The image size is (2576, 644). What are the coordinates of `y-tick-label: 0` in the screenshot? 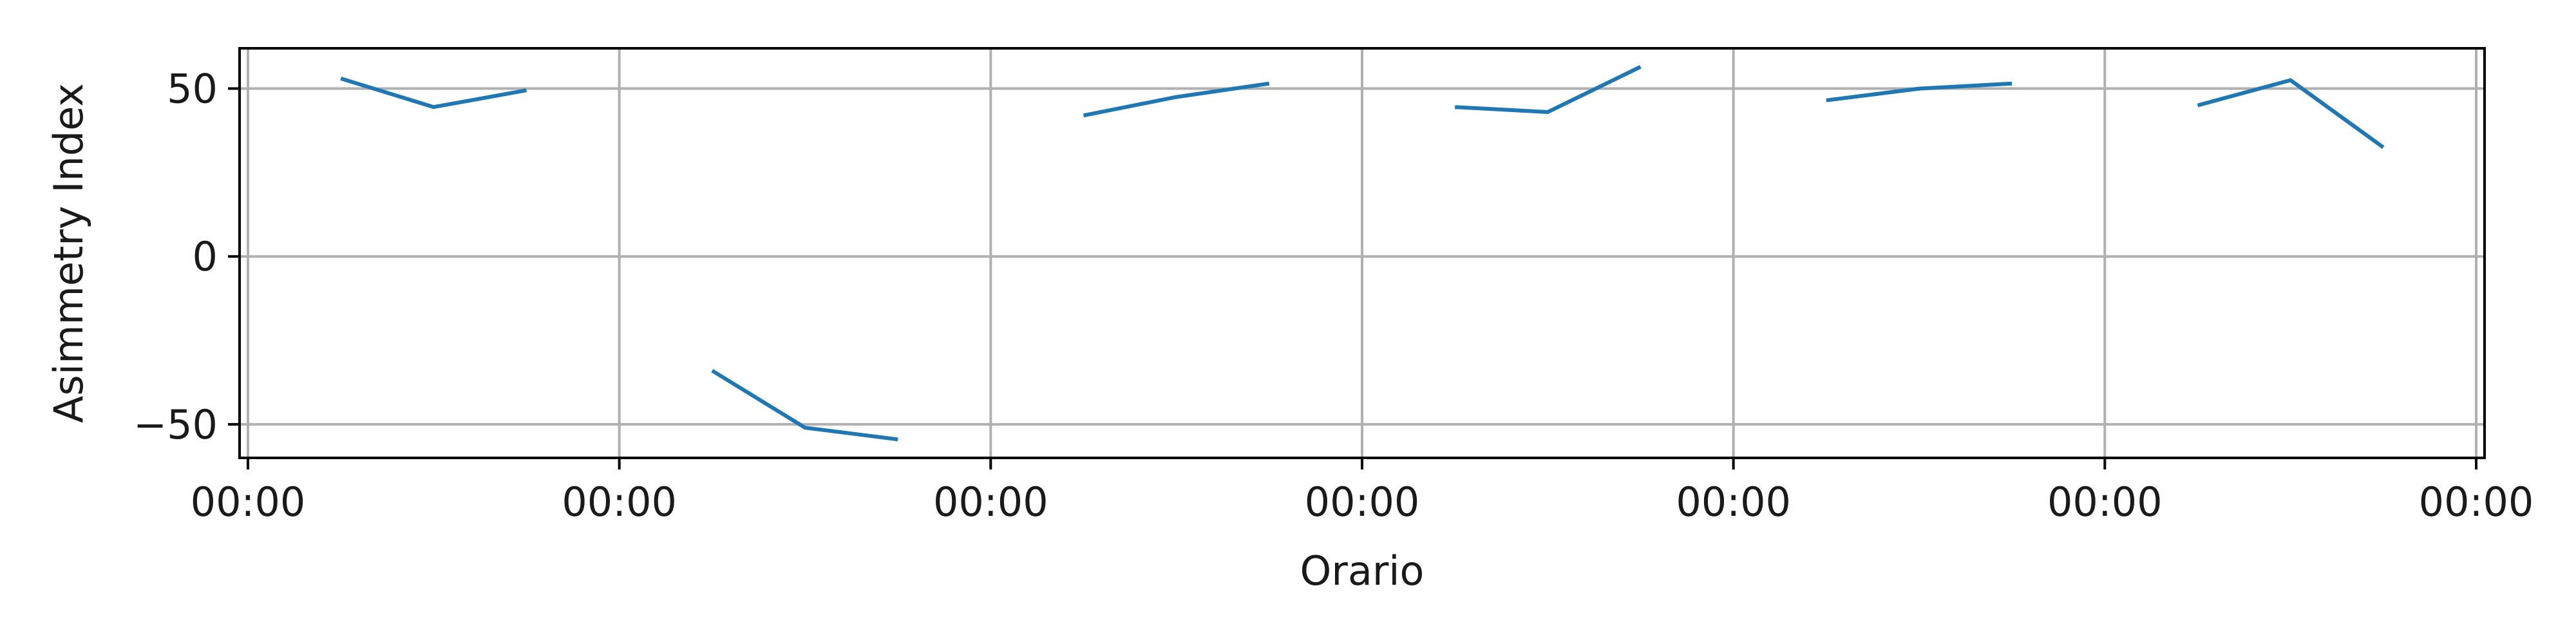 It's located at (206, 256).